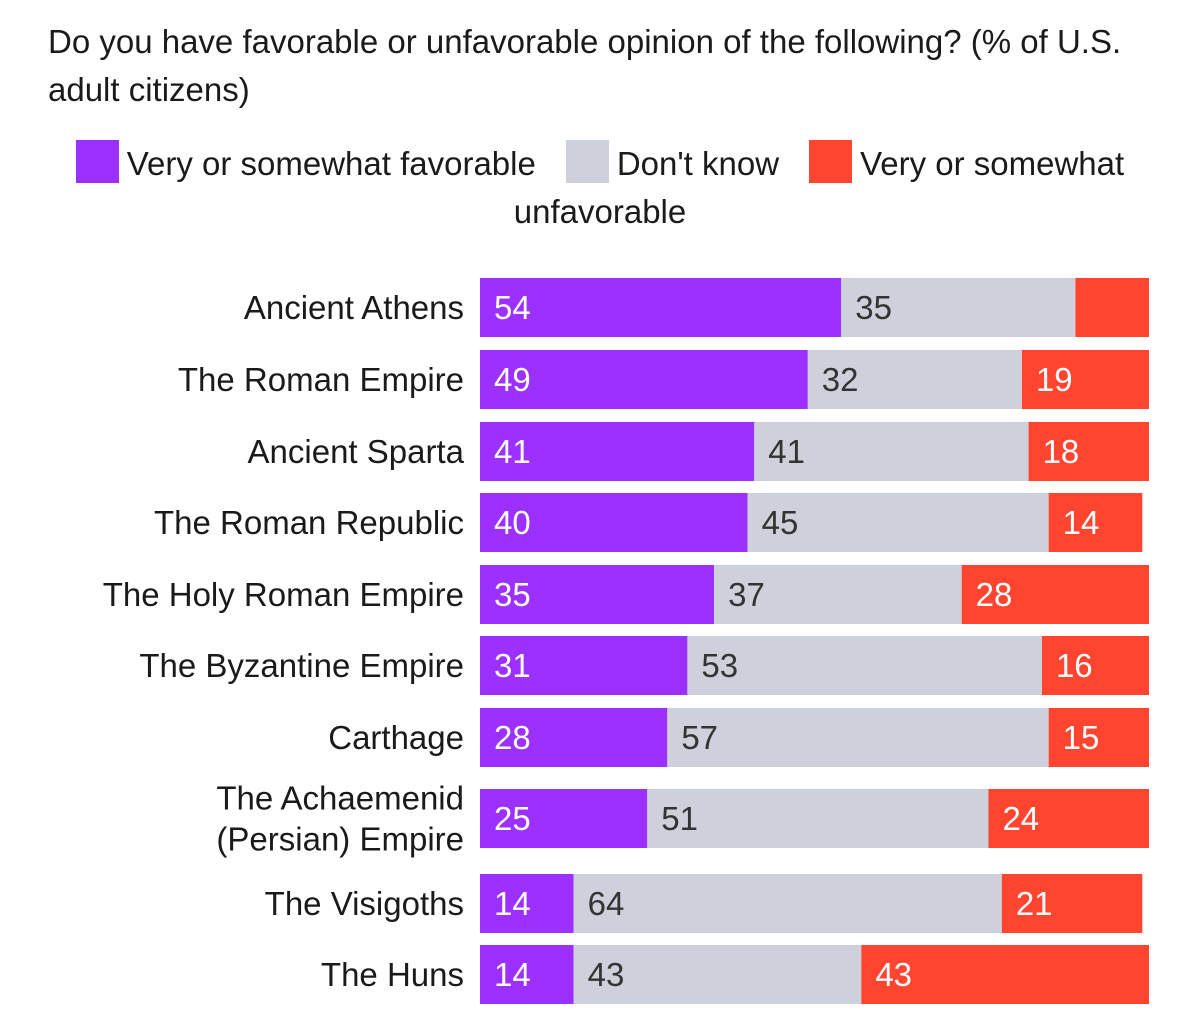  I want to click on bar-don-t-know-the-roman-empire, so click(914, 379).